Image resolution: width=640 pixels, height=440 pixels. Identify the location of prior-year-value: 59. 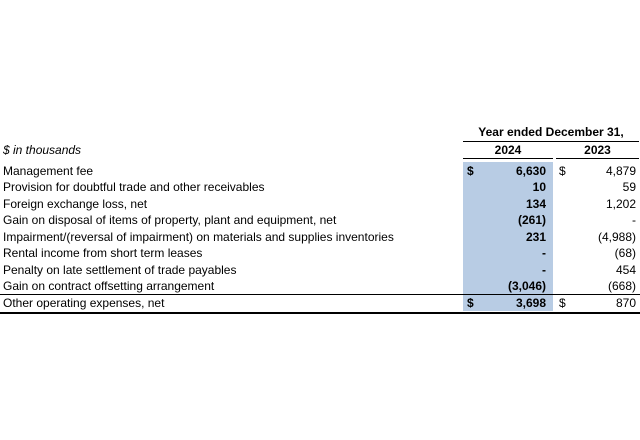
(629, 187).